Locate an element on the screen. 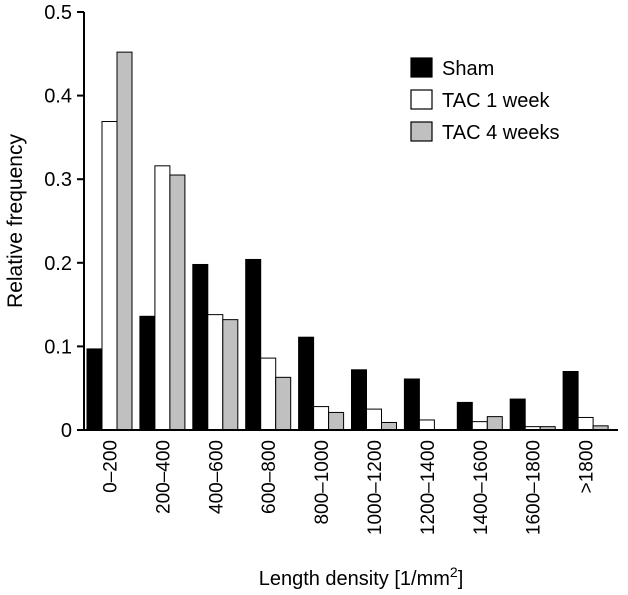  legend-label-tac-1-week: TAC 1 week is located at coordinates (496, 101).